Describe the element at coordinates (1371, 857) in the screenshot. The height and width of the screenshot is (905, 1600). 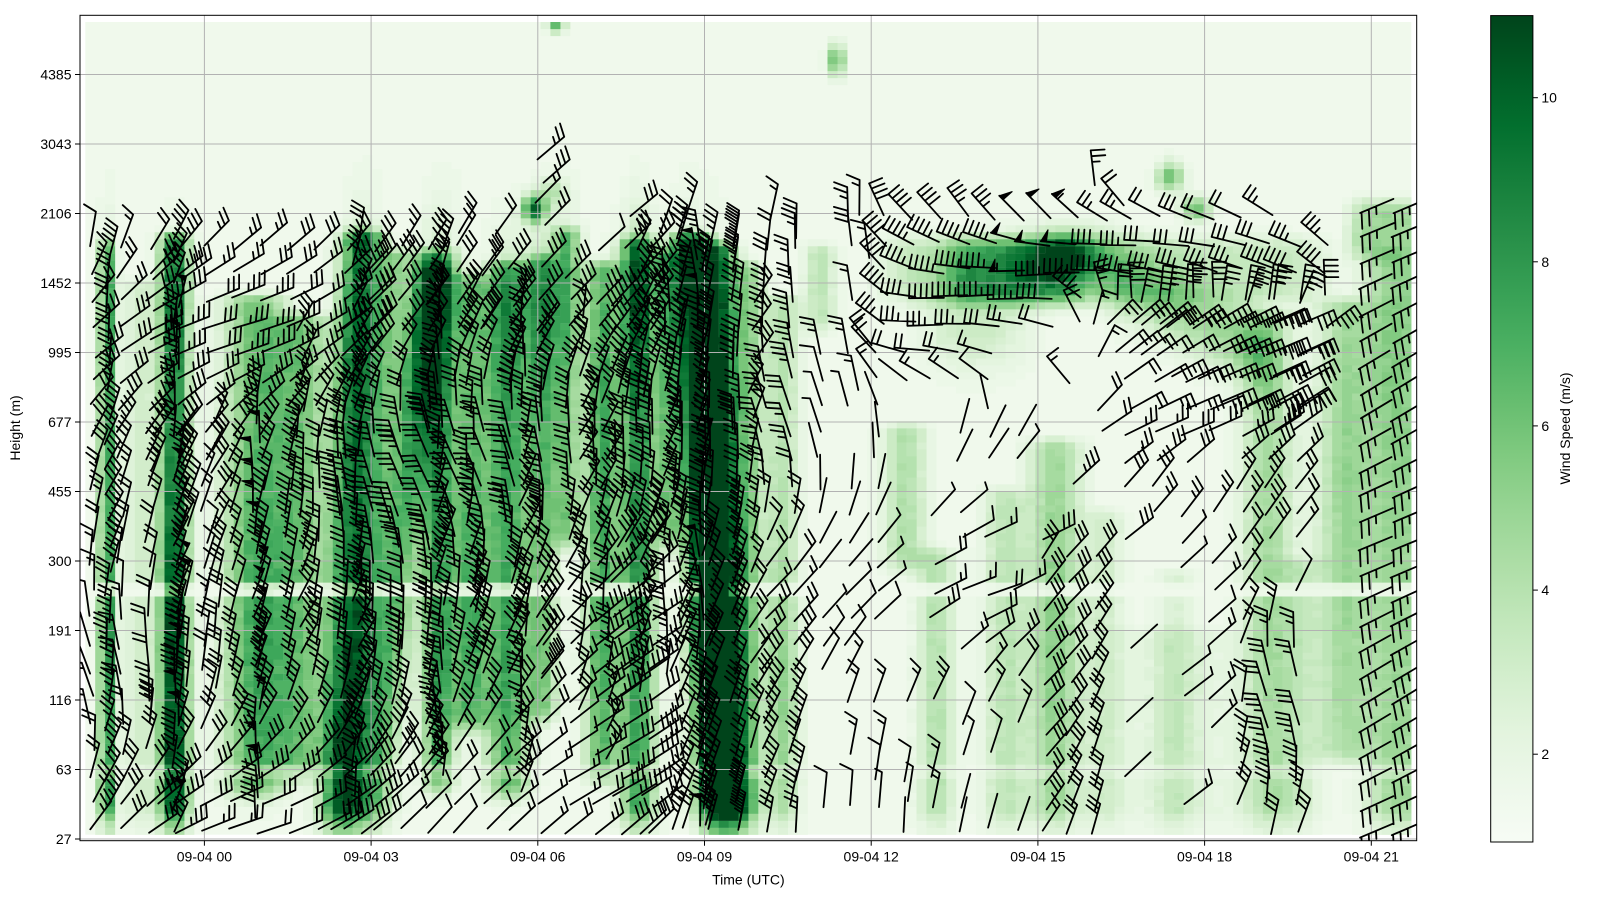
I see `svg-text: 09-04 21` at that location.